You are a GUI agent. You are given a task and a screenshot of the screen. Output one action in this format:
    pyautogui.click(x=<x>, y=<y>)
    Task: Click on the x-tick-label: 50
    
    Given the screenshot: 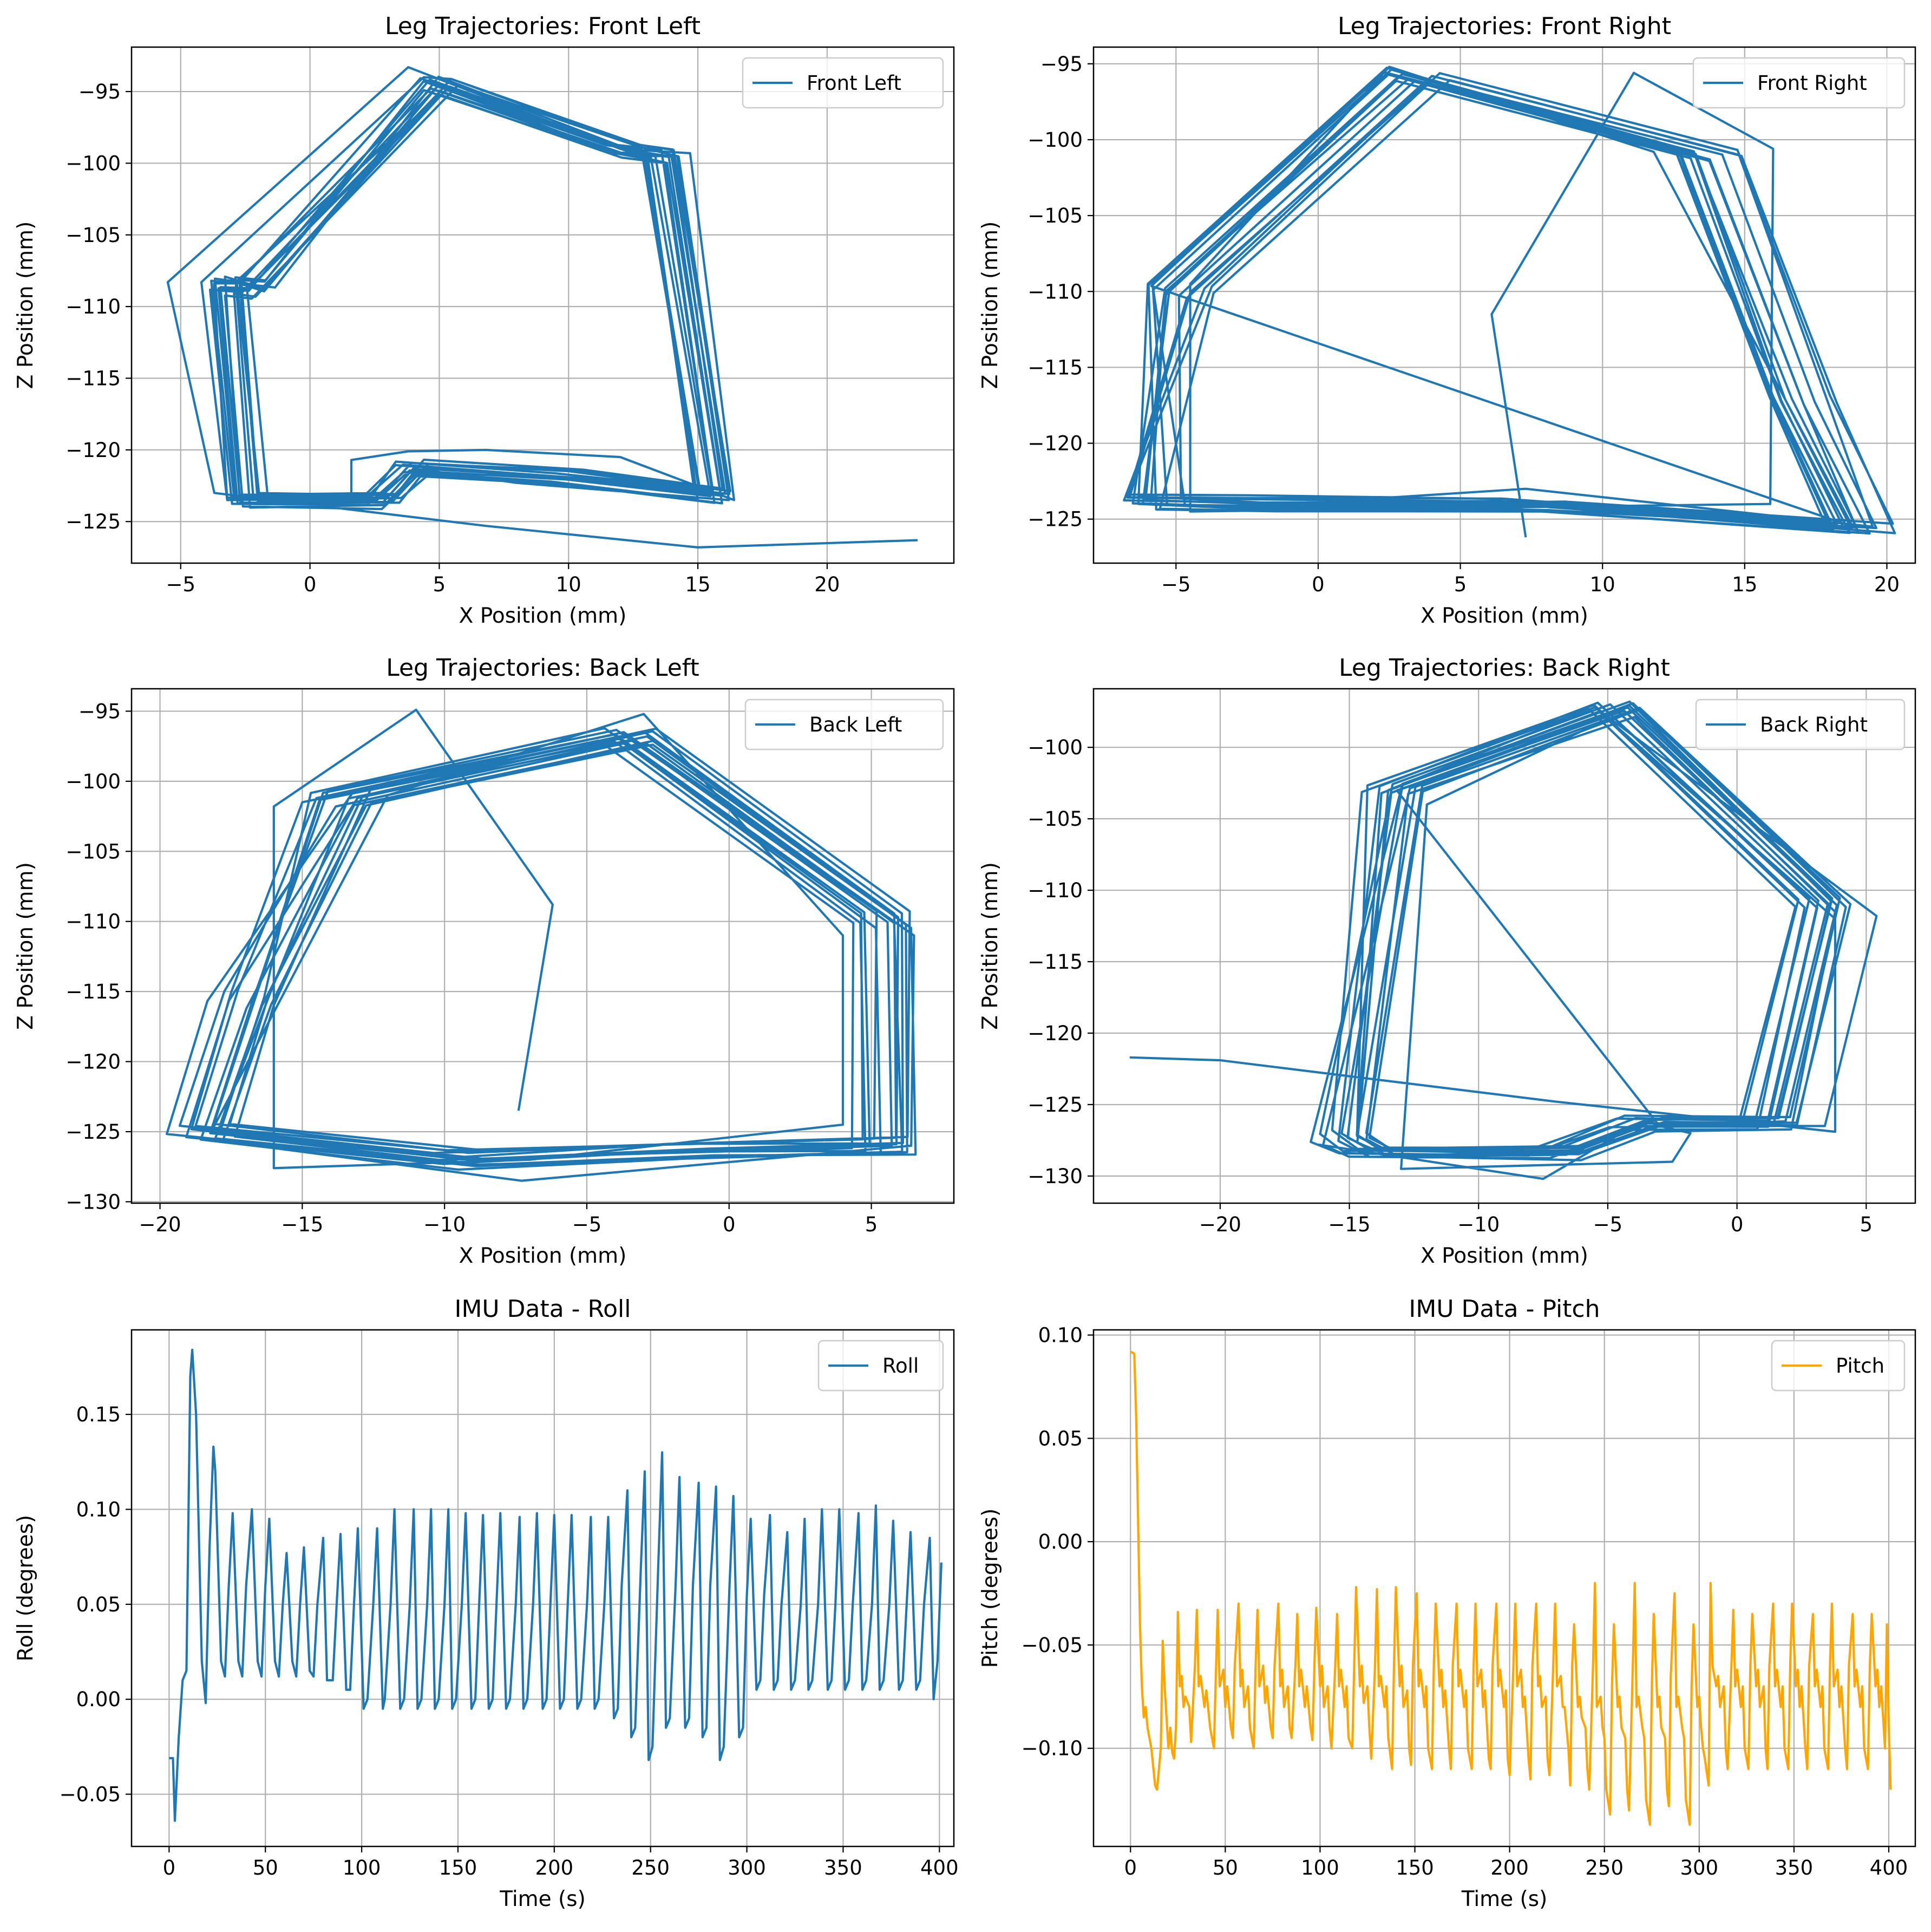 What is the action you would take?
    pyautogui.click(x=1225, y=1867)
    